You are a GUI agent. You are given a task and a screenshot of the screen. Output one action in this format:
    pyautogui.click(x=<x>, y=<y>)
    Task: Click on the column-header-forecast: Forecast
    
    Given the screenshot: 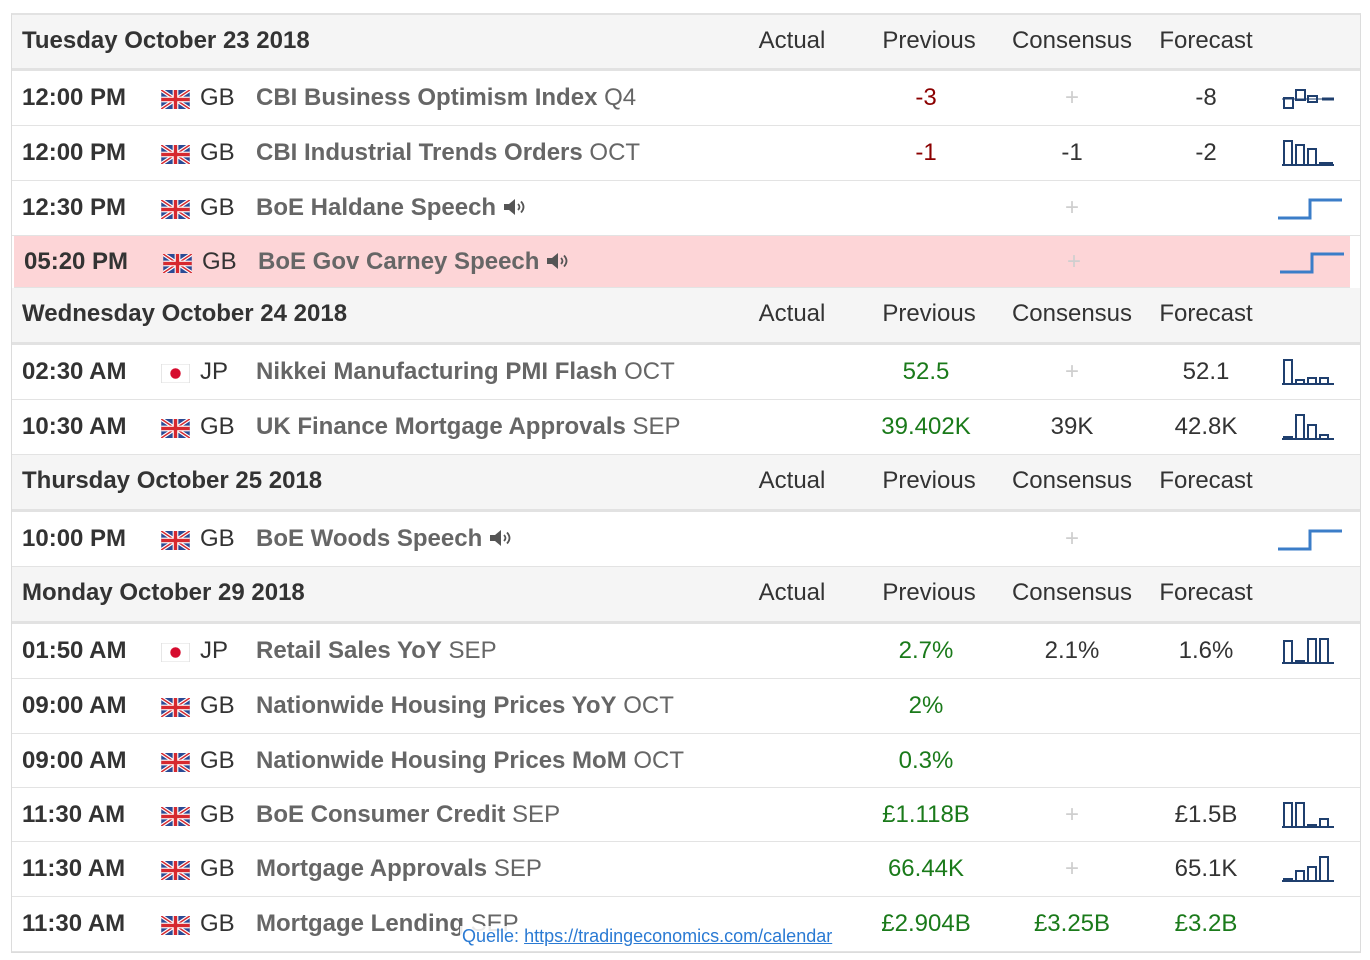 What is the action you would take?
    pyautogui.click(x=1206, y=313)
    